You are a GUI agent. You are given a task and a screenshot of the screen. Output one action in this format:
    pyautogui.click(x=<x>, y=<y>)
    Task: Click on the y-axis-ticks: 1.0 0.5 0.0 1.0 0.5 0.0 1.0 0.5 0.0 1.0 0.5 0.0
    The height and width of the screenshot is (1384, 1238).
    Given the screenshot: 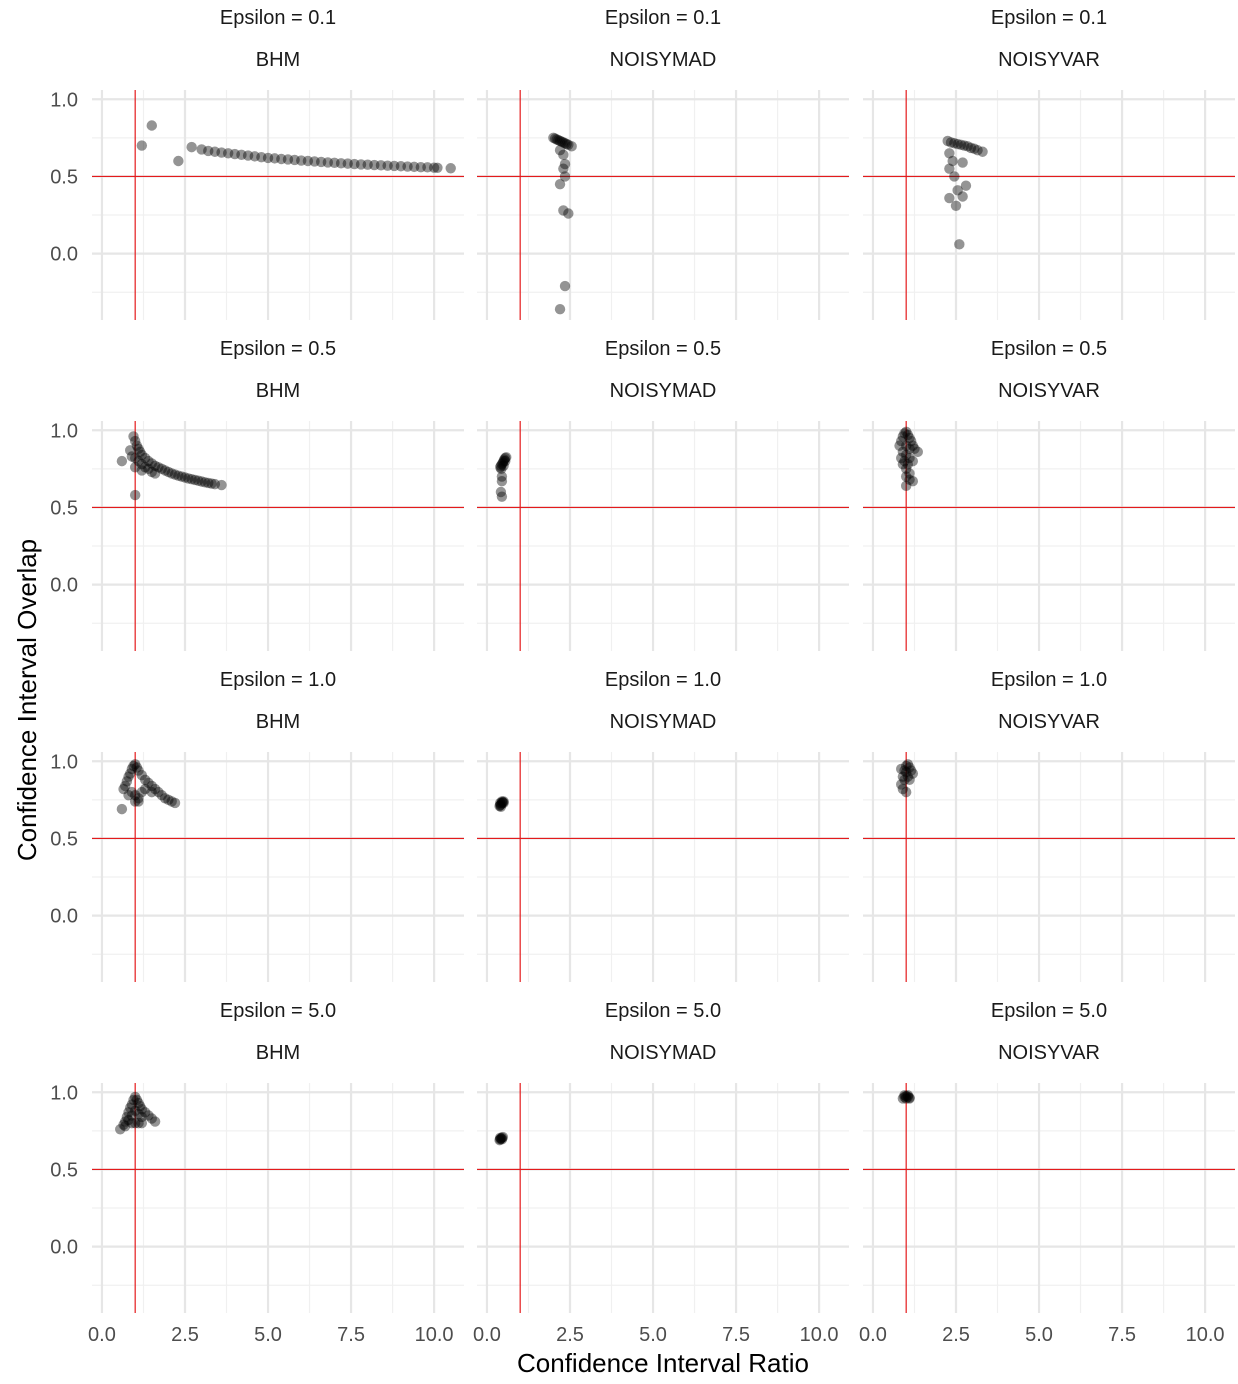 What is the action you would take?
    pyautogui.click(x=64, y=673)
    